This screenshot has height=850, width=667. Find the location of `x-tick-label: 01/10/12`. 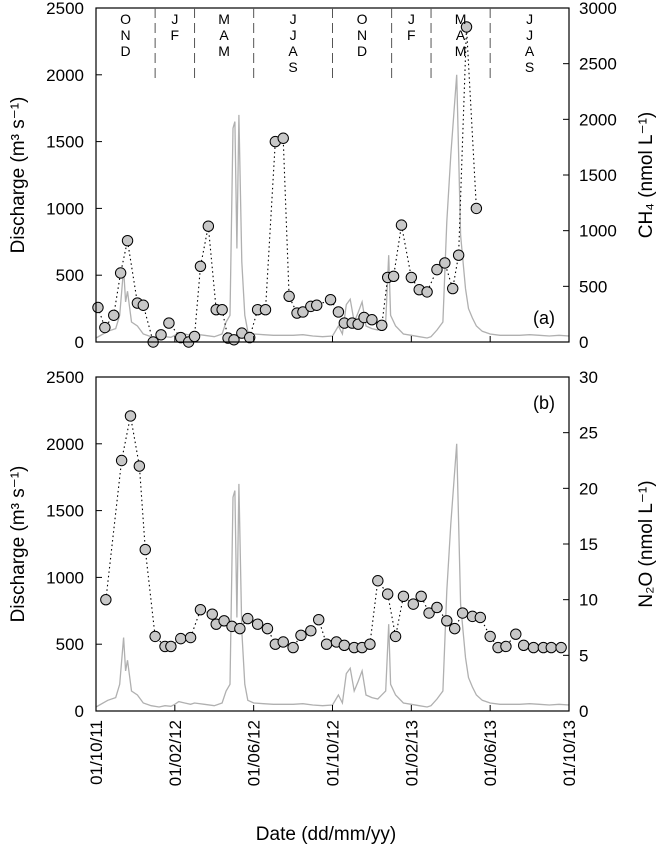

x-tick-label: 01/10/12 is located at coordinates (333, 753).